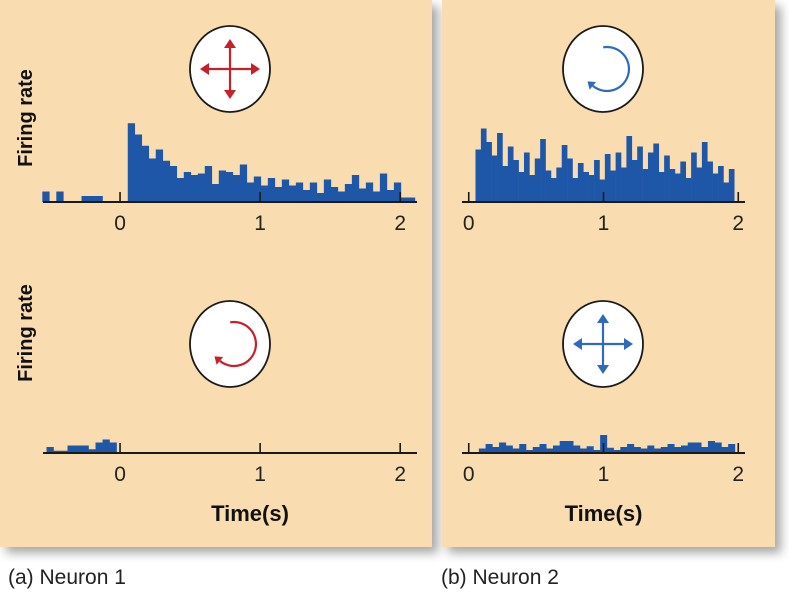 The image size is (789, 600). Describe the element at coordinates (500, 577) in the screenshot. I see `caption-neuron-2: (b) Neuron 2` at that location.